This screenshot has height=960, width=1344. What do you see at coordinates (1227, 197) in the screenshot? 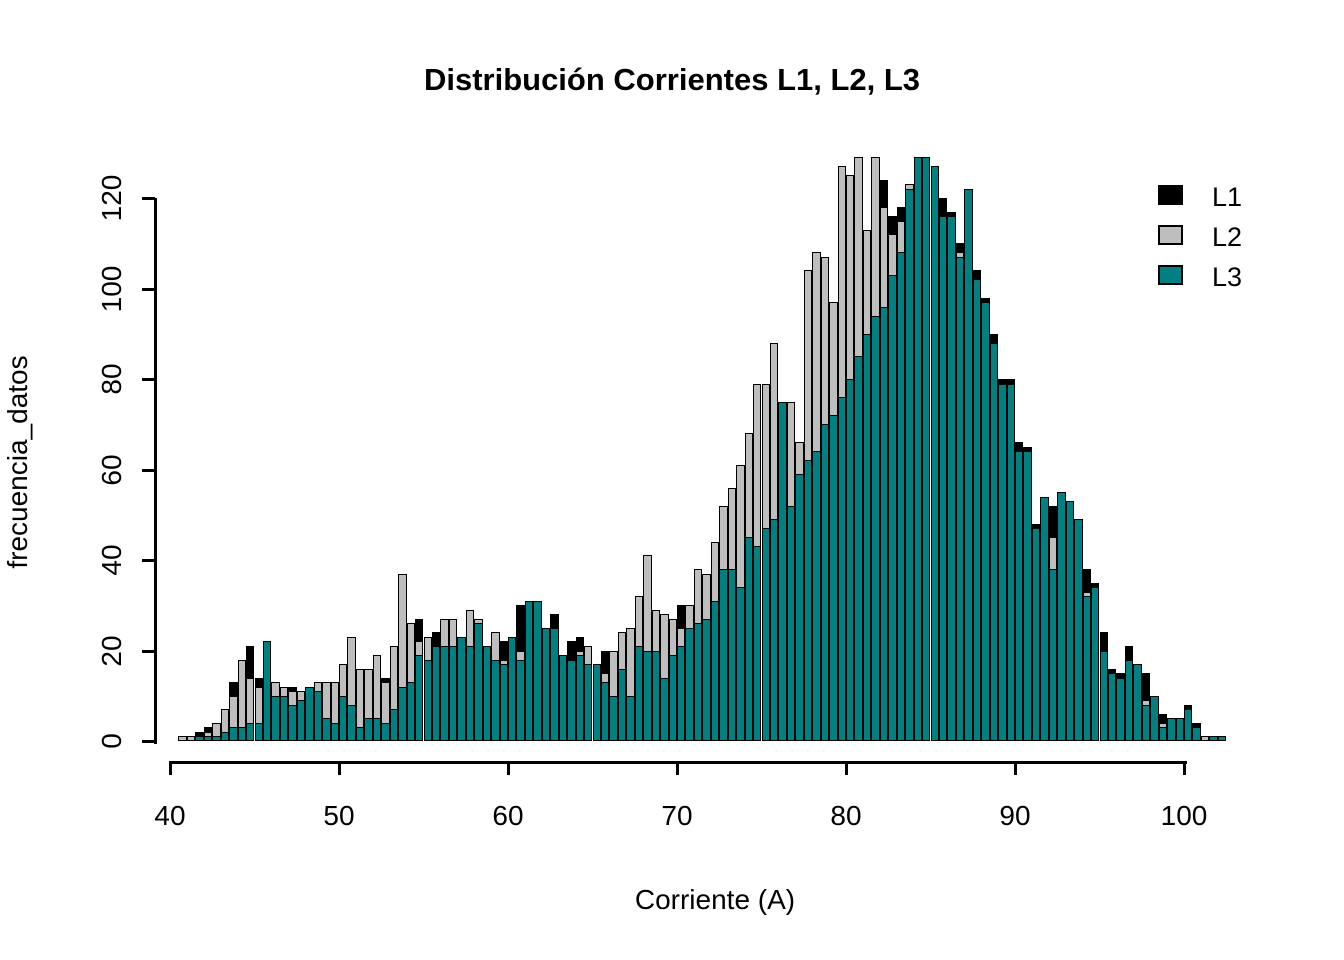
I see `legend-label-l1: L1` at bounding box center [1227, 197].